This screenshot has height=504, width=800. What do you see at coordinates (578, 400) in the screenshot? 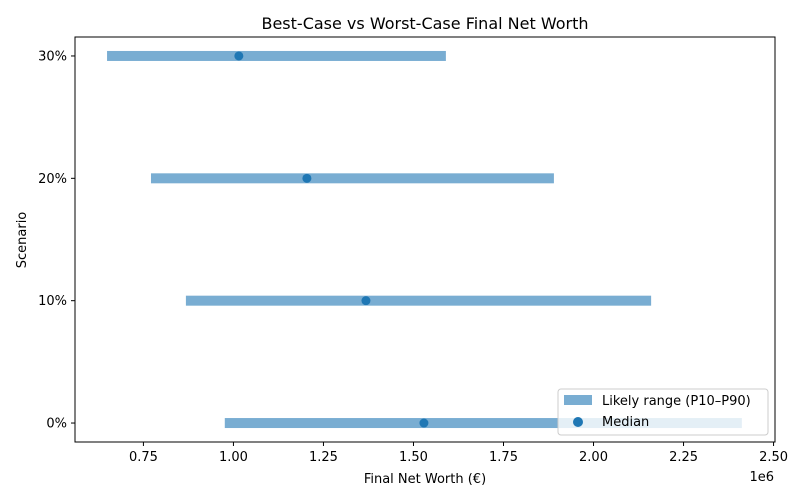
I see `legend-range-swatch` at bounding box center [578, 400].